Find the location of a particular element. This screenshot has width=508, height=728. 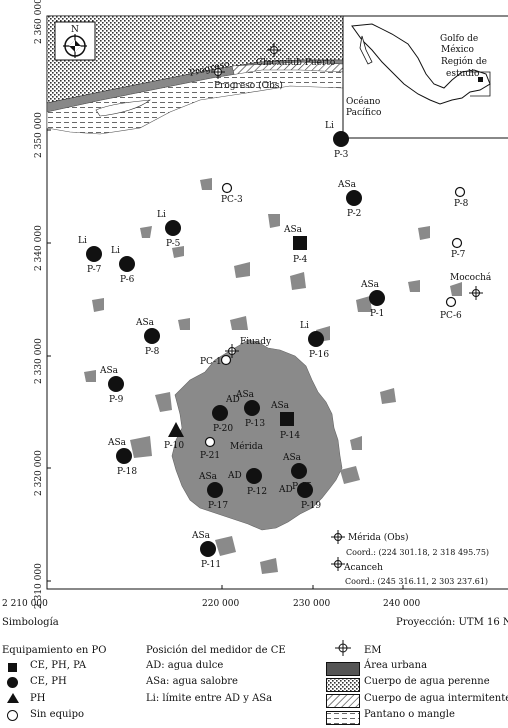

sampling-point: P-5 Li is located at coordinates (169, 229).